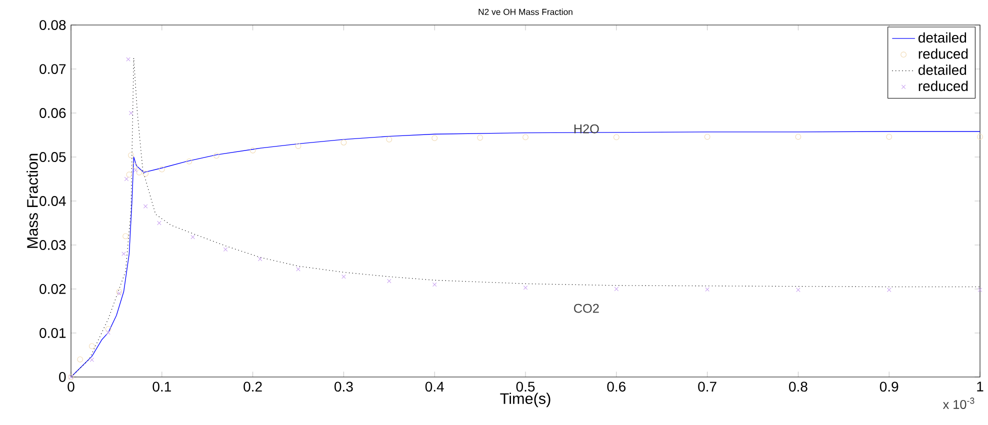  Describe the element at coordinates (161, 387) in the screenshot. I see `x-tick-label: 0.1` at that location.